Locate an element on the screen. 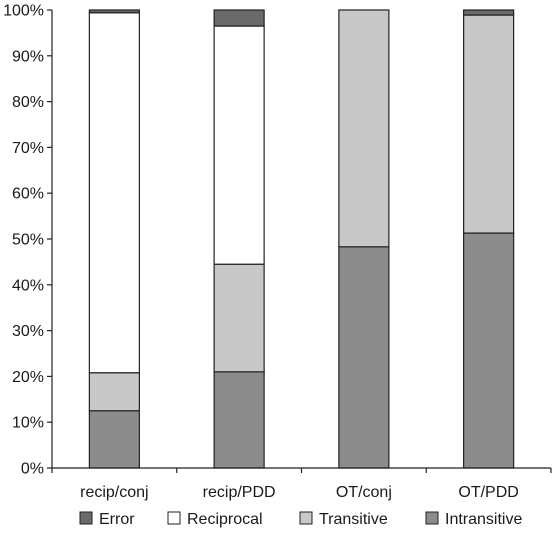 The image size is (557, 534). legend: Error Reciprocal Transitive Intransitive is located at coordinates (300, 519).